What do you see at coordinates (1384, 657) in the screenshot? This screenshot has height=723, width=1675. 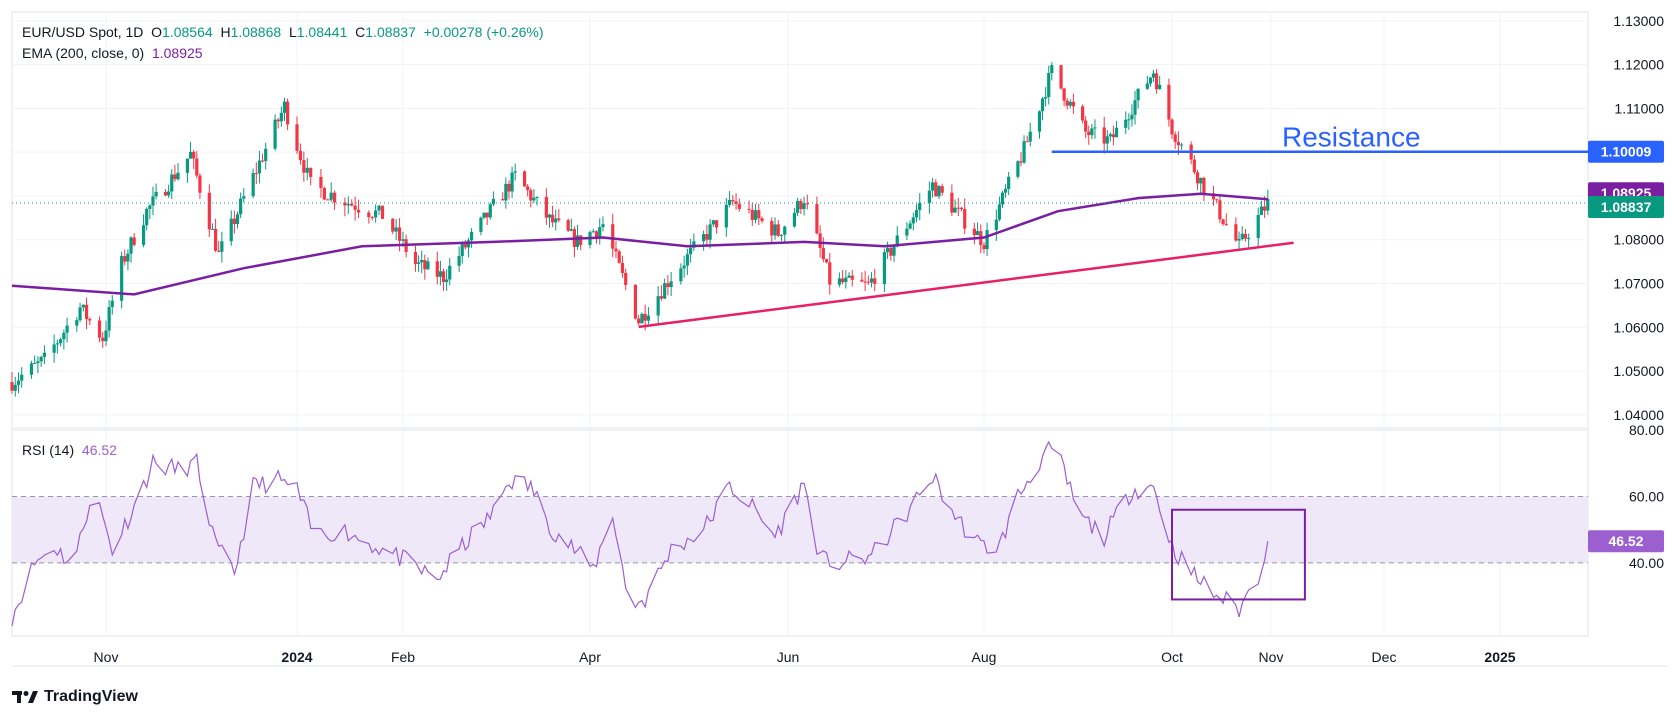 I see `time-tick-label: Dec` at bounding box center [1384, 657].